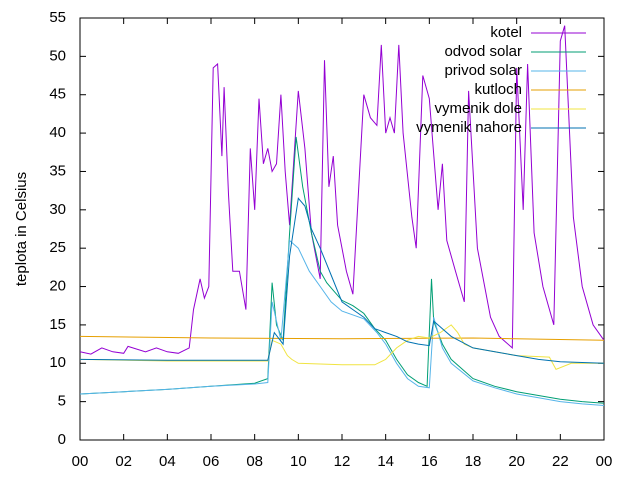 The height and width of the screenshot is (480, 640). Describe the element at coordinates (385, 461) in the screenshot. I see `x-tick-label: 14` at that location.